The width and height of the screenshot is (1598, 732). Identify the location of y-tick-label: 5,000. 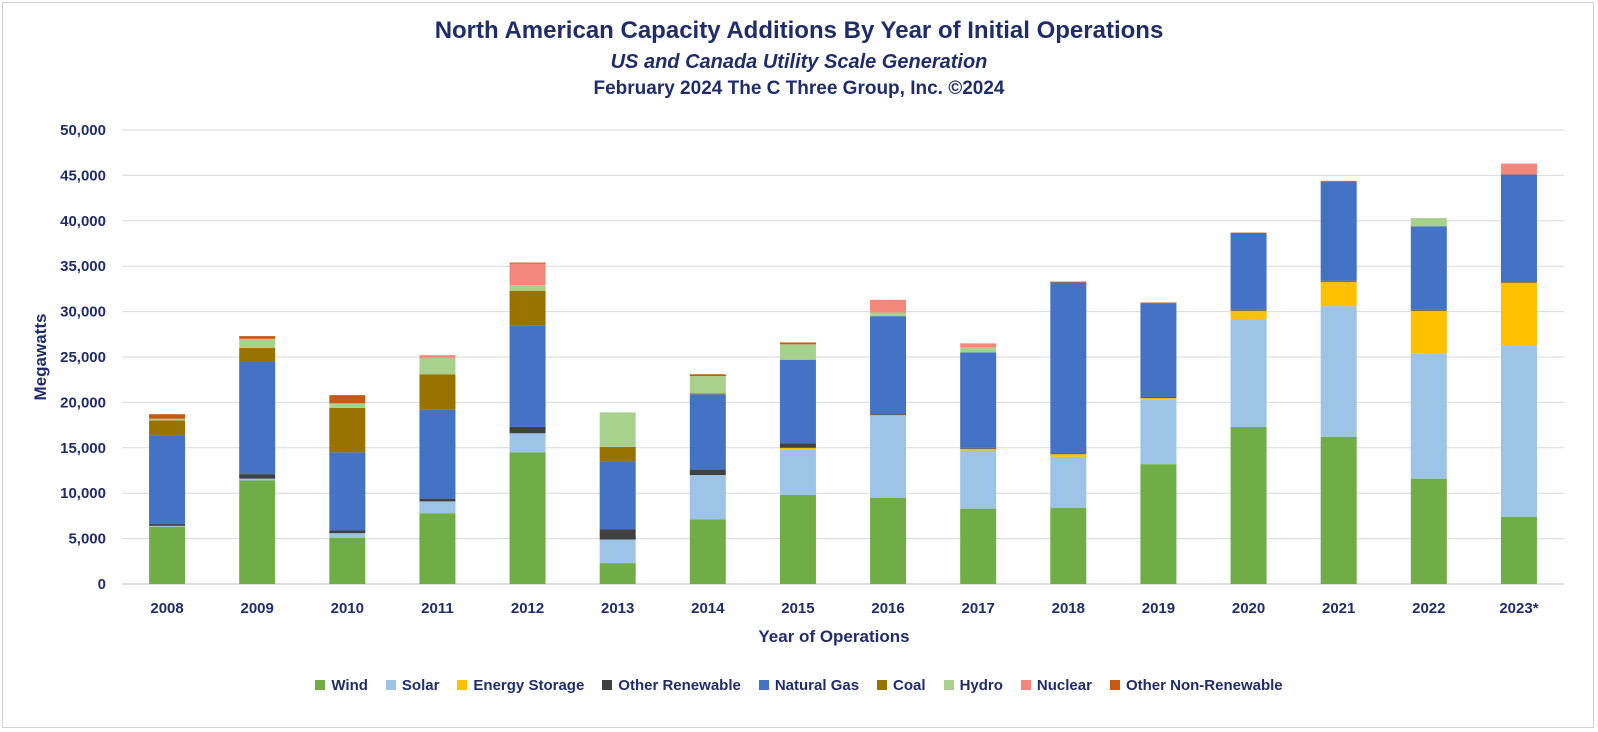
(87, 539).